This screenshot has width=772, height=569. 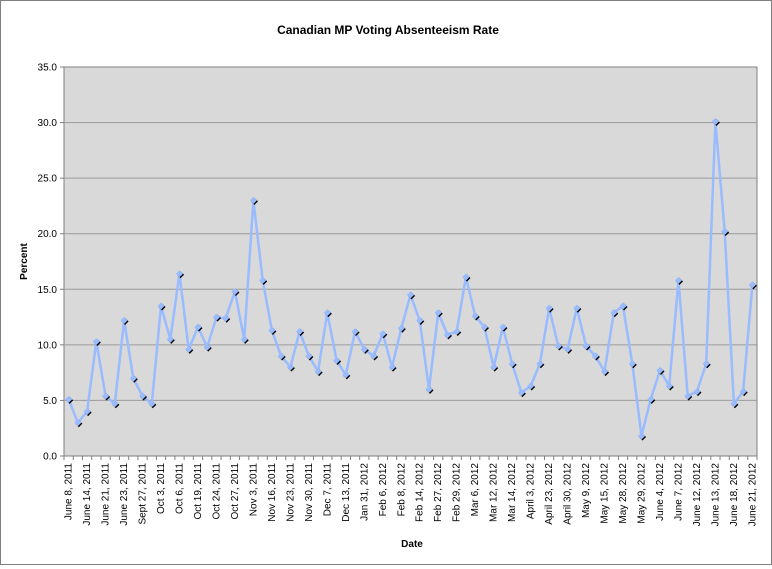 What do you see at coordinates (752, 495) in the screenshot?
I see `x-tick-label: June 21, 2012` at bounding box center [752, 495].